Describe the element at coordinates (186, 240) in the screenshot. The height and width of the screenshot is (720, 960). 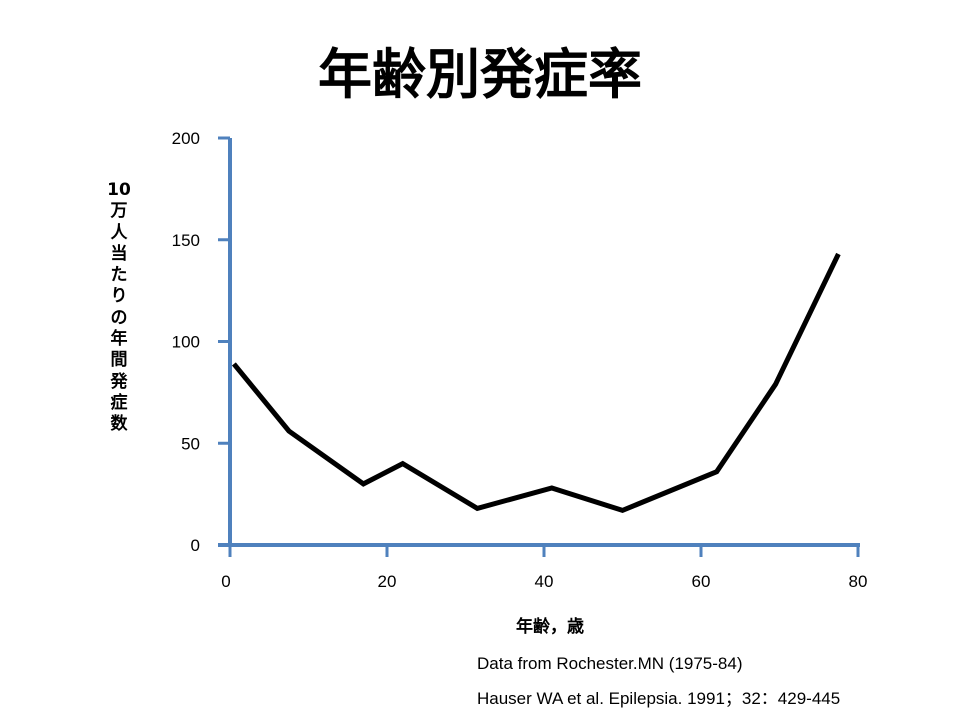
I see `y-tick-label: 150` at that location.